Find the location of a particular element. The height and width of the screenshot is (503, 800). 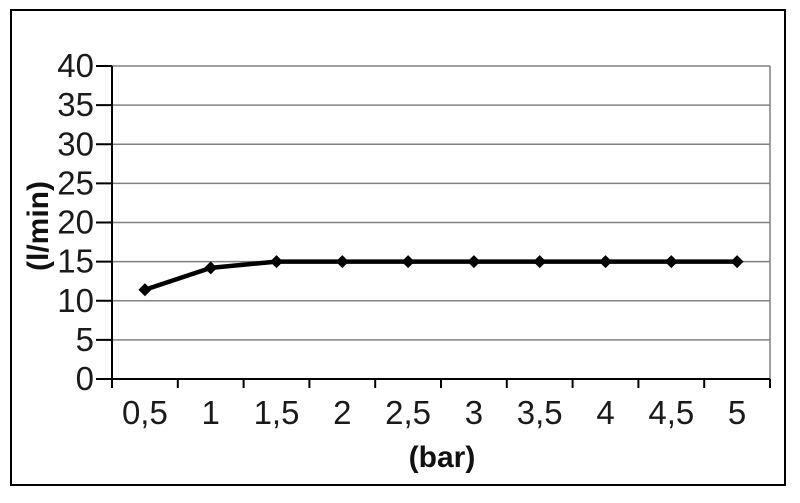

x-tick-marks is located at coordinates (441, 383).